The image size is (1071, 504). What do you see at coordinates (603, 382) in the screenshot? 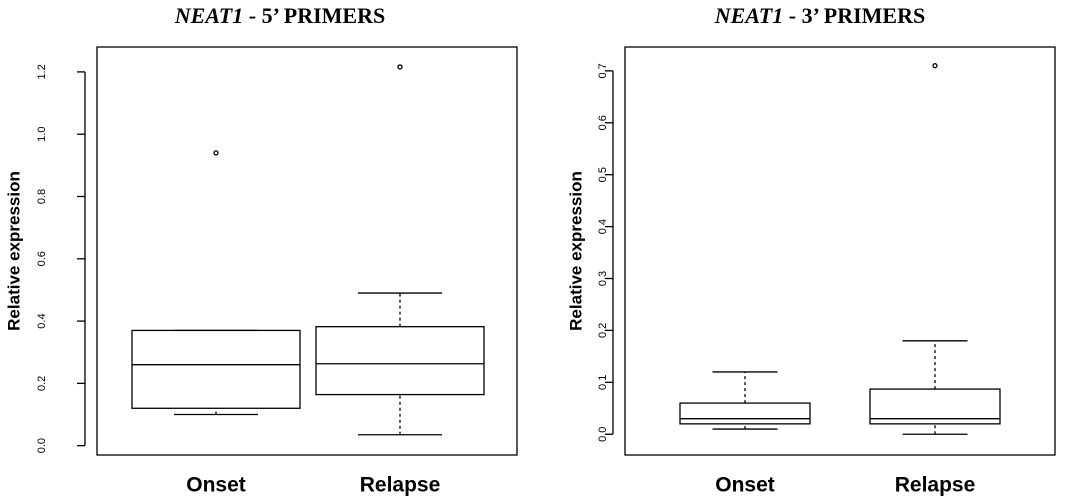
I see `y-tick-label: 0.1` at bounding box center [603, 382].